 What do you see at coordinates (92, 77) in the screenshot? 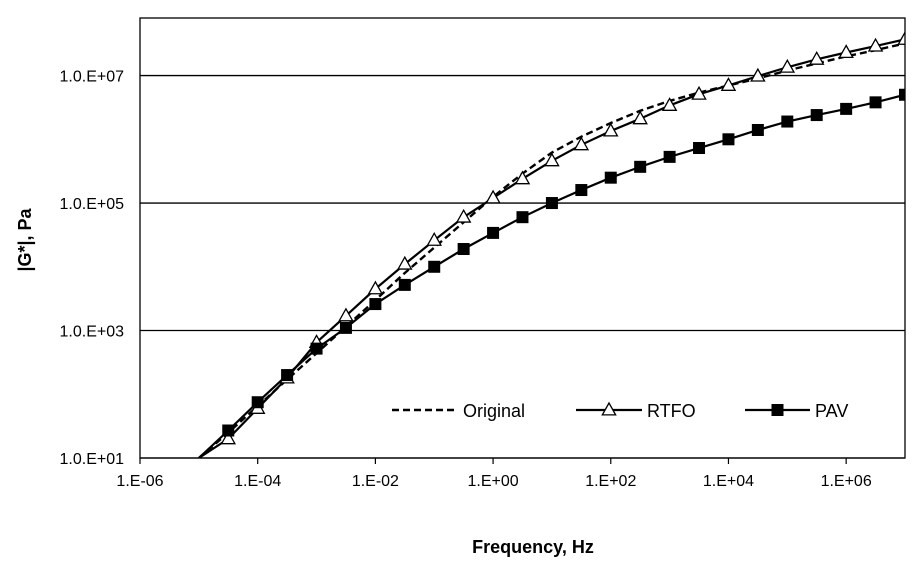
I see `y-tick-label: 1.0.E+07` at bounding box center [92, 77].